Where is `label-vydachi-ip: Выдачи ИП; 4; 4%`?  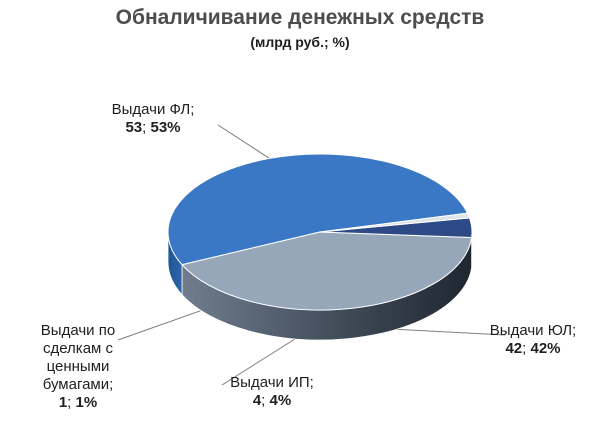 label-vydachi-ip: Выдачи ИП; 4; 4% is located at coordinates (272, 392).